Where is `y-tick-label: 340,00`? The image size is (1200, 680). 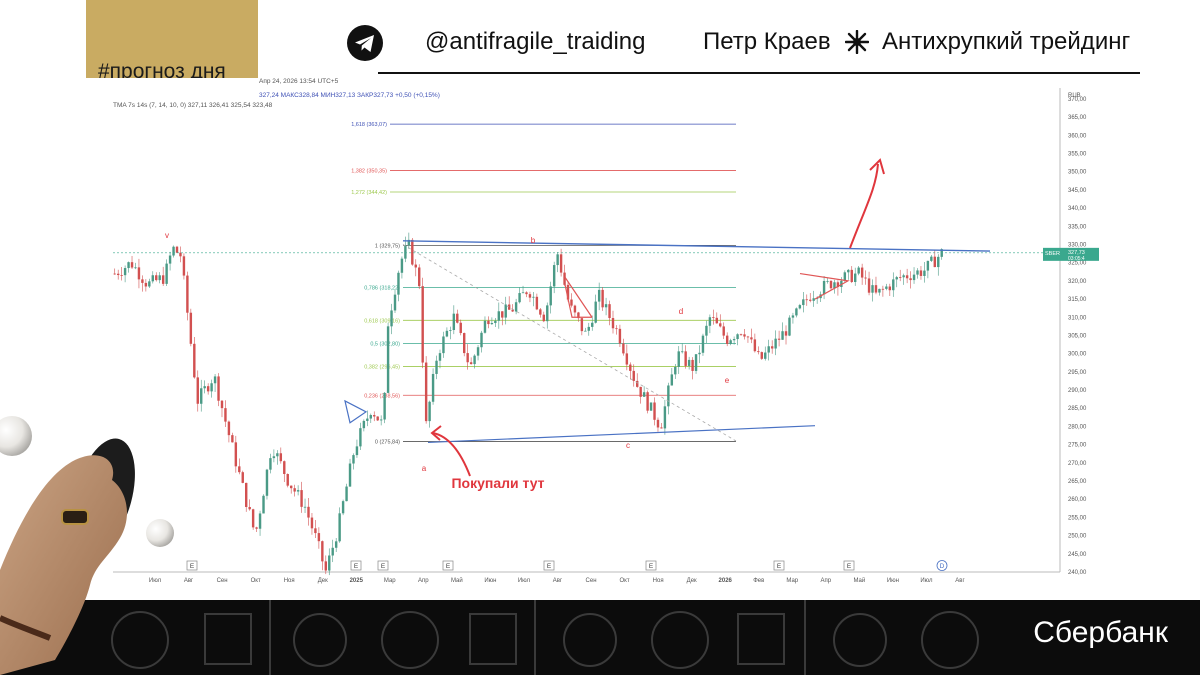 y-tick-label: 340,00 is located at coordinates (1077, 209).